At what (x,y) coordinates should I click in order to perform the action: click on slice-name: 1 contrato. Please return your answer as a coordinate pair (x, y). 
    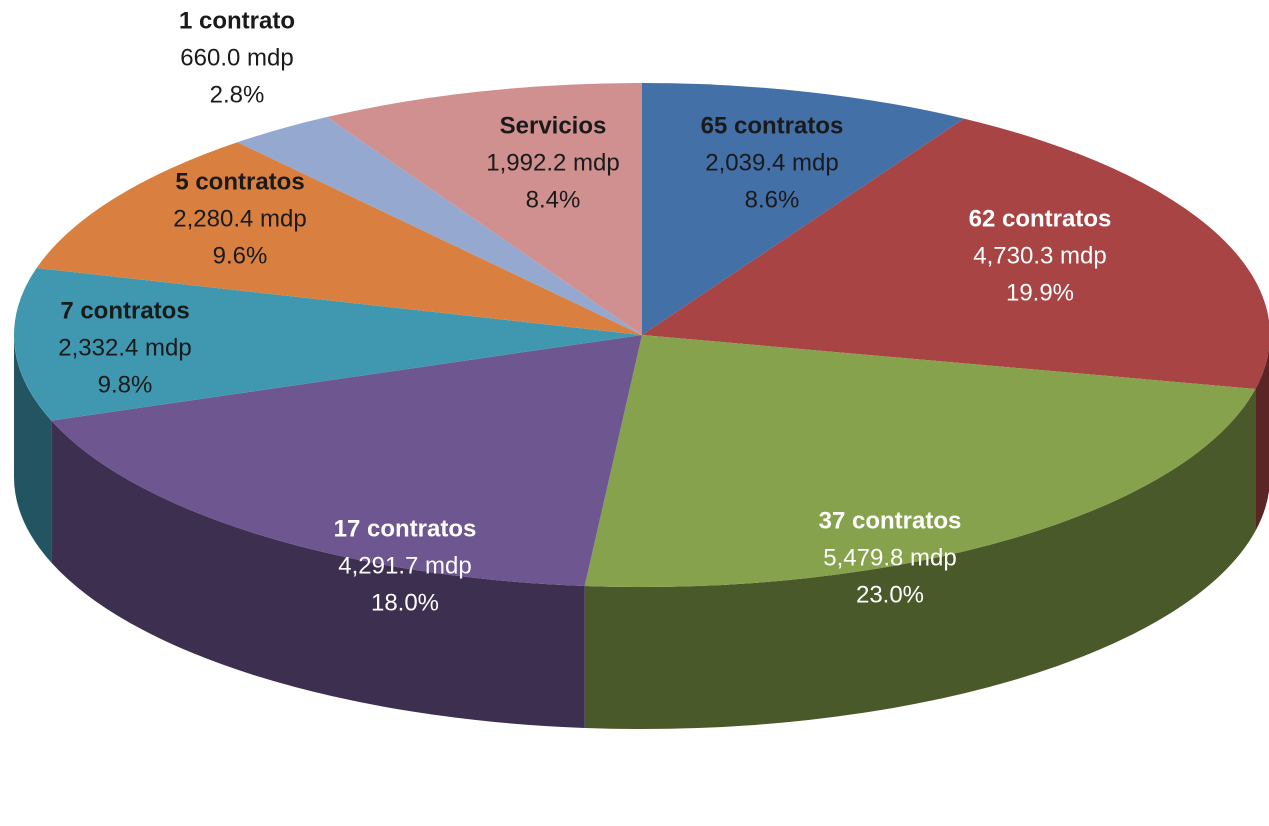
    Looking at the image, I should click on (237, 20).